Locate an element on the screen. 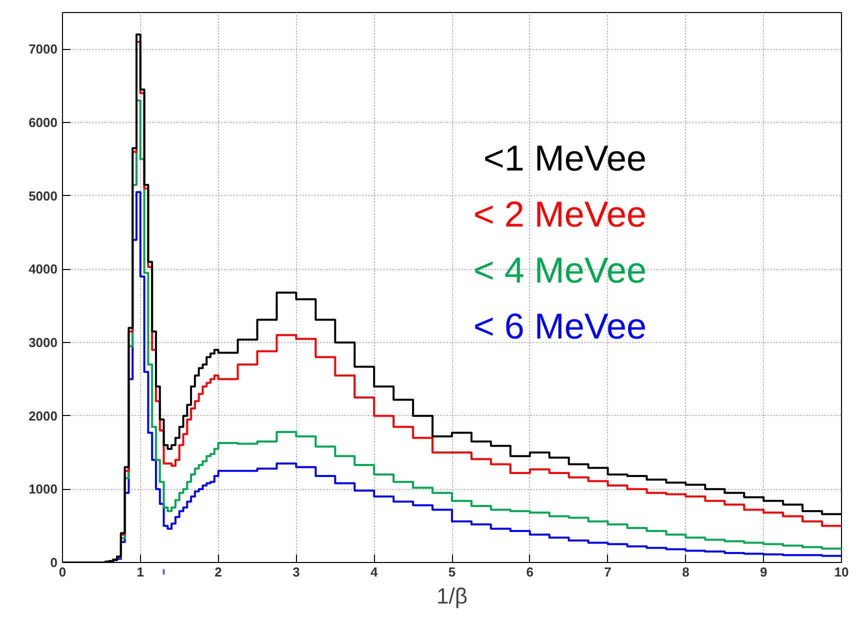  x-axis-title: 1/β is located at coordinates (452, 596).